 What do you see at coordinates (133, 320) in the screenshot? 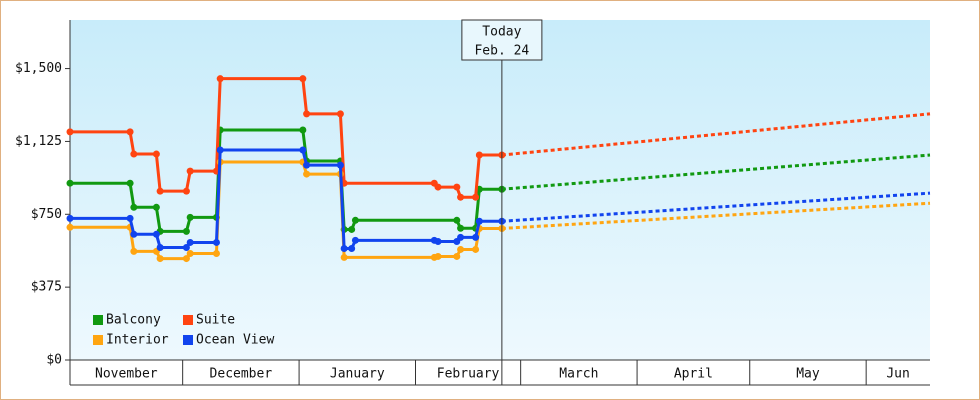
I see `legend-label: Balcony` at bounding box center [133, 320].